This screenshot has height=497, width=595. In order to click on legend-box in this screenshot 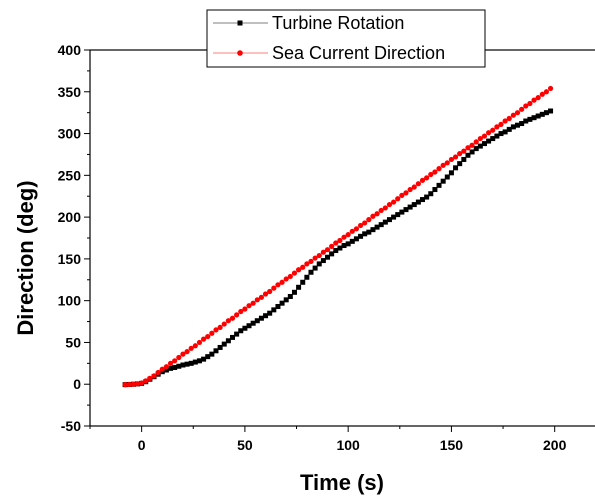, I will do `click(346, 38)`.